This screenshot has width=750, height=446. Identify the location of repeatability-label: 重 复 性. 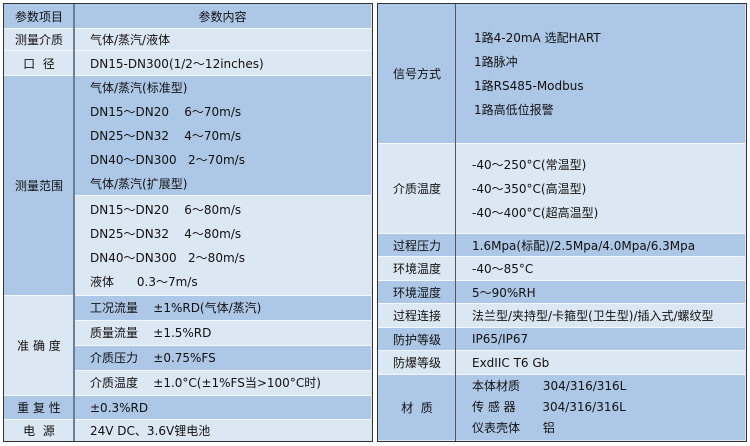
(39, 408).